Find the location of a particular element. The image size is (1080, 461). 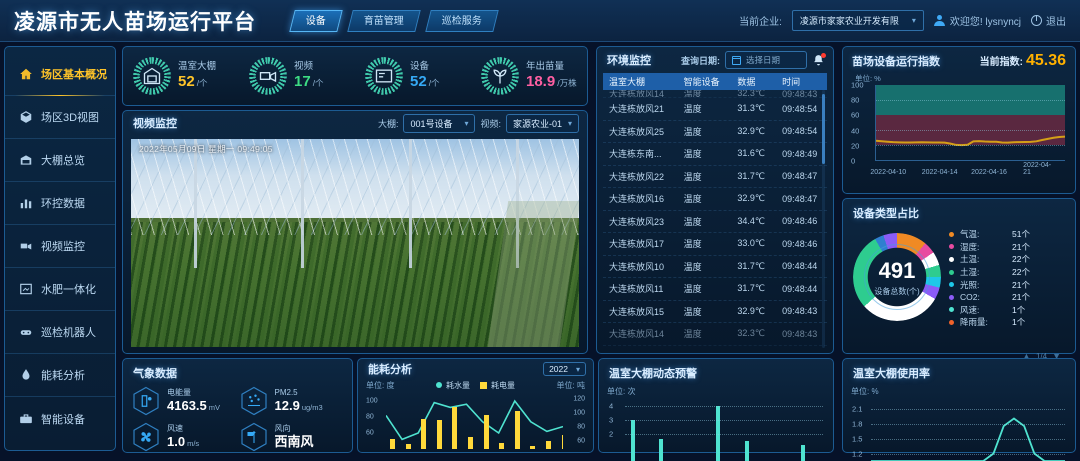

table-row: 大连栋放风15 温度 32.9℃ 09:48:43 is located at coordinates (715, 312).